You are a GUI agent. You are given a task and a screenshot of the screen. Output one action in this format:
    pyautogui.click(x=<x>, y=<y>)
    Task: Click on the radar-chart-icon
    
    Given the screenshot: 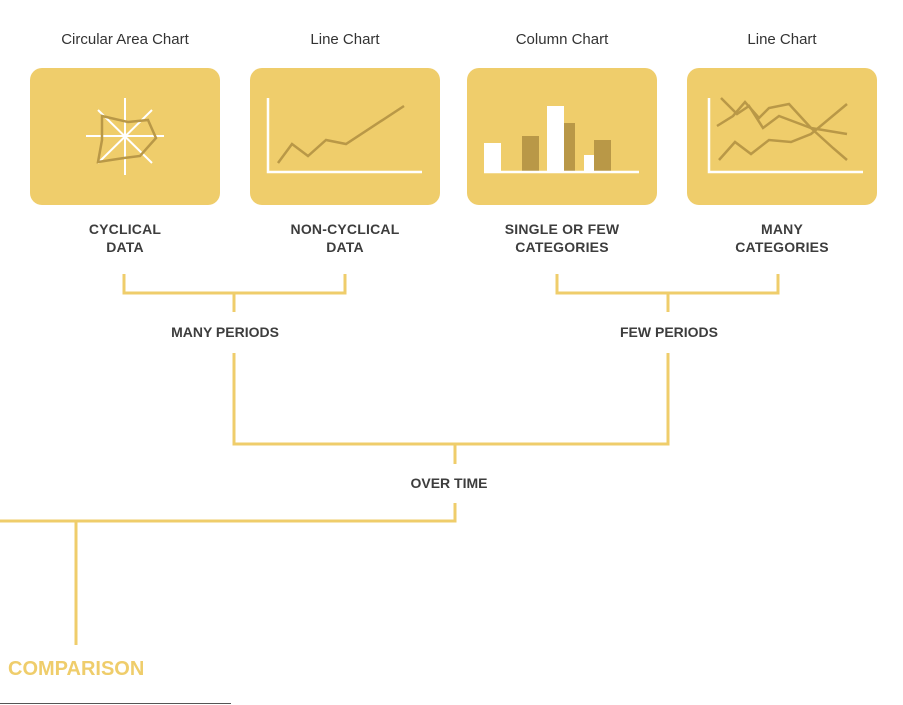 What is the action you would take?
    pyautogui.click(x=125, y=136)
    